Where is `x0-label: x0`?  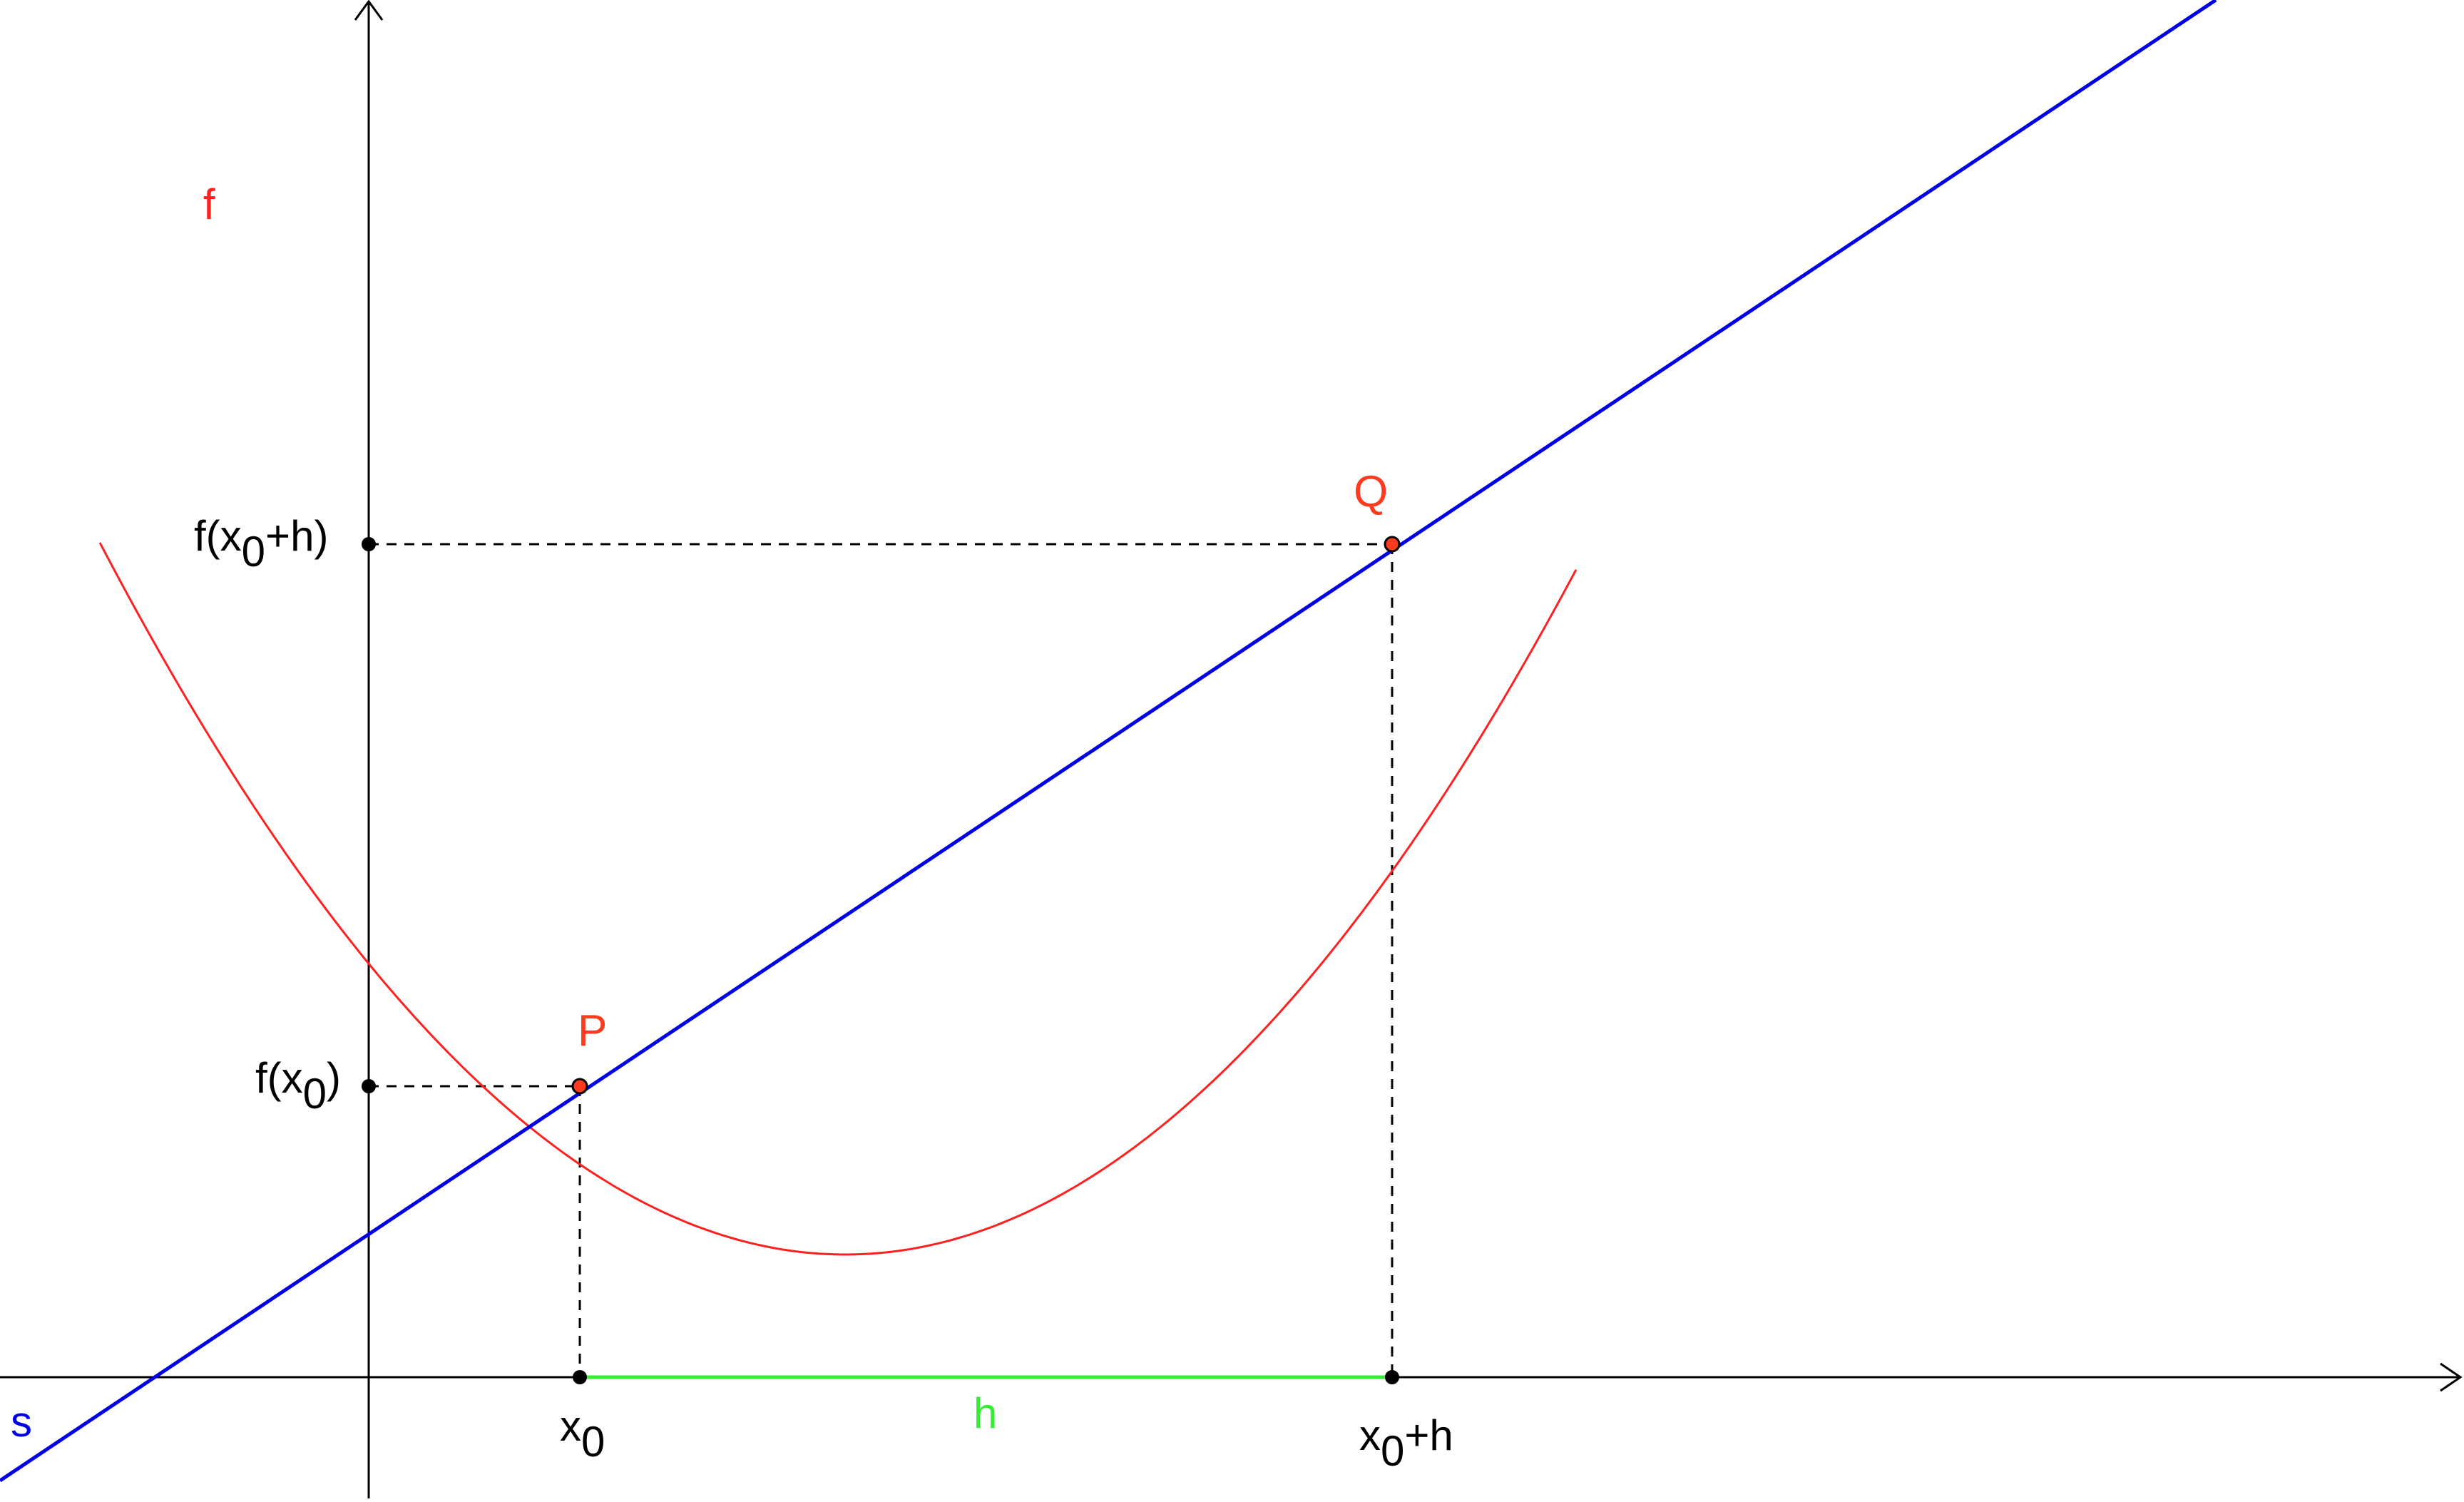 x0-label: x0 is located at coordinates (583, 1434).